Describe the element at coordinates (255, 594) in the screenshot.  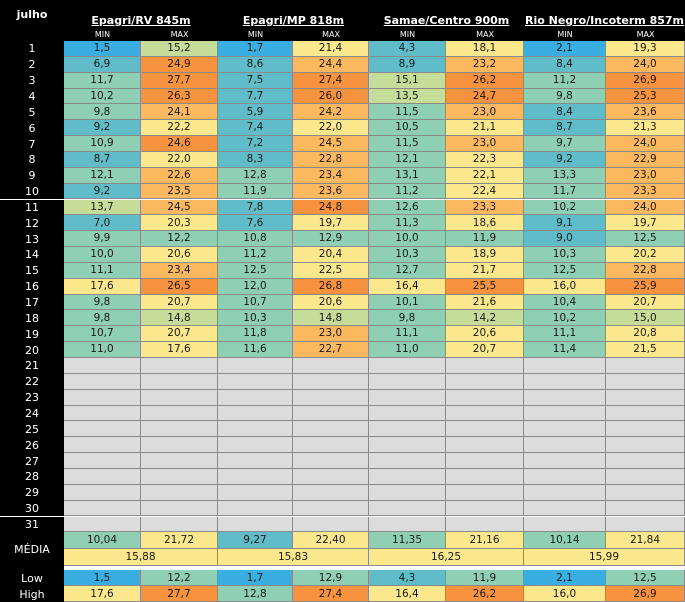
I see `high-row-cell: 12,8` at that location.